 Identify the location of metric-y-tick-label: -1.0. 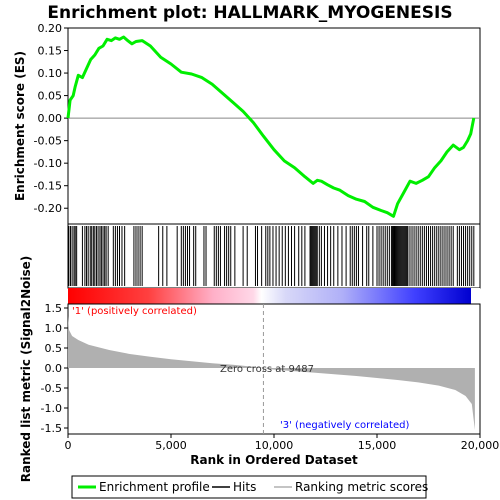
(51, 408).